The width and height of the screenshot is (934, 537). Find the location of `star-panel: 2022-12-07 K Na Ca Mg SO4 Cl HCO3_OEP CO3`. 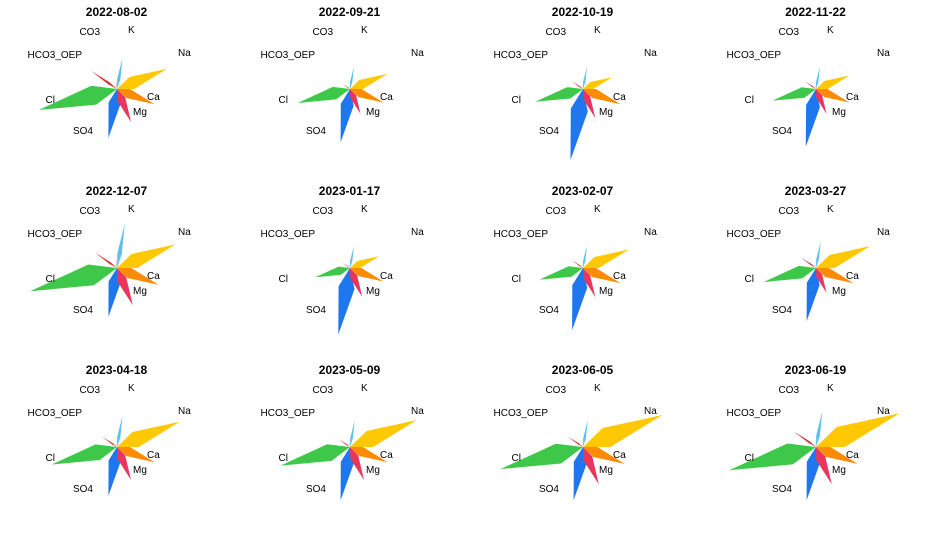

star-panel: 2022-12-07 K Na Ca Mg SO4 Cl HCO3_OEP CO3 is located at coordinates (116, 268).